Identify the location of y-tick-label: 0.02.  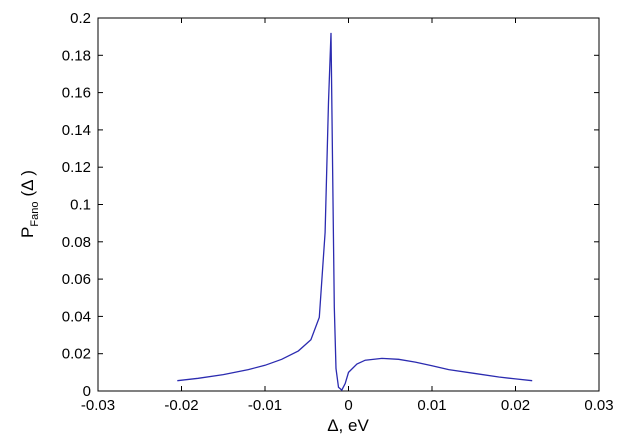
(76, 354).